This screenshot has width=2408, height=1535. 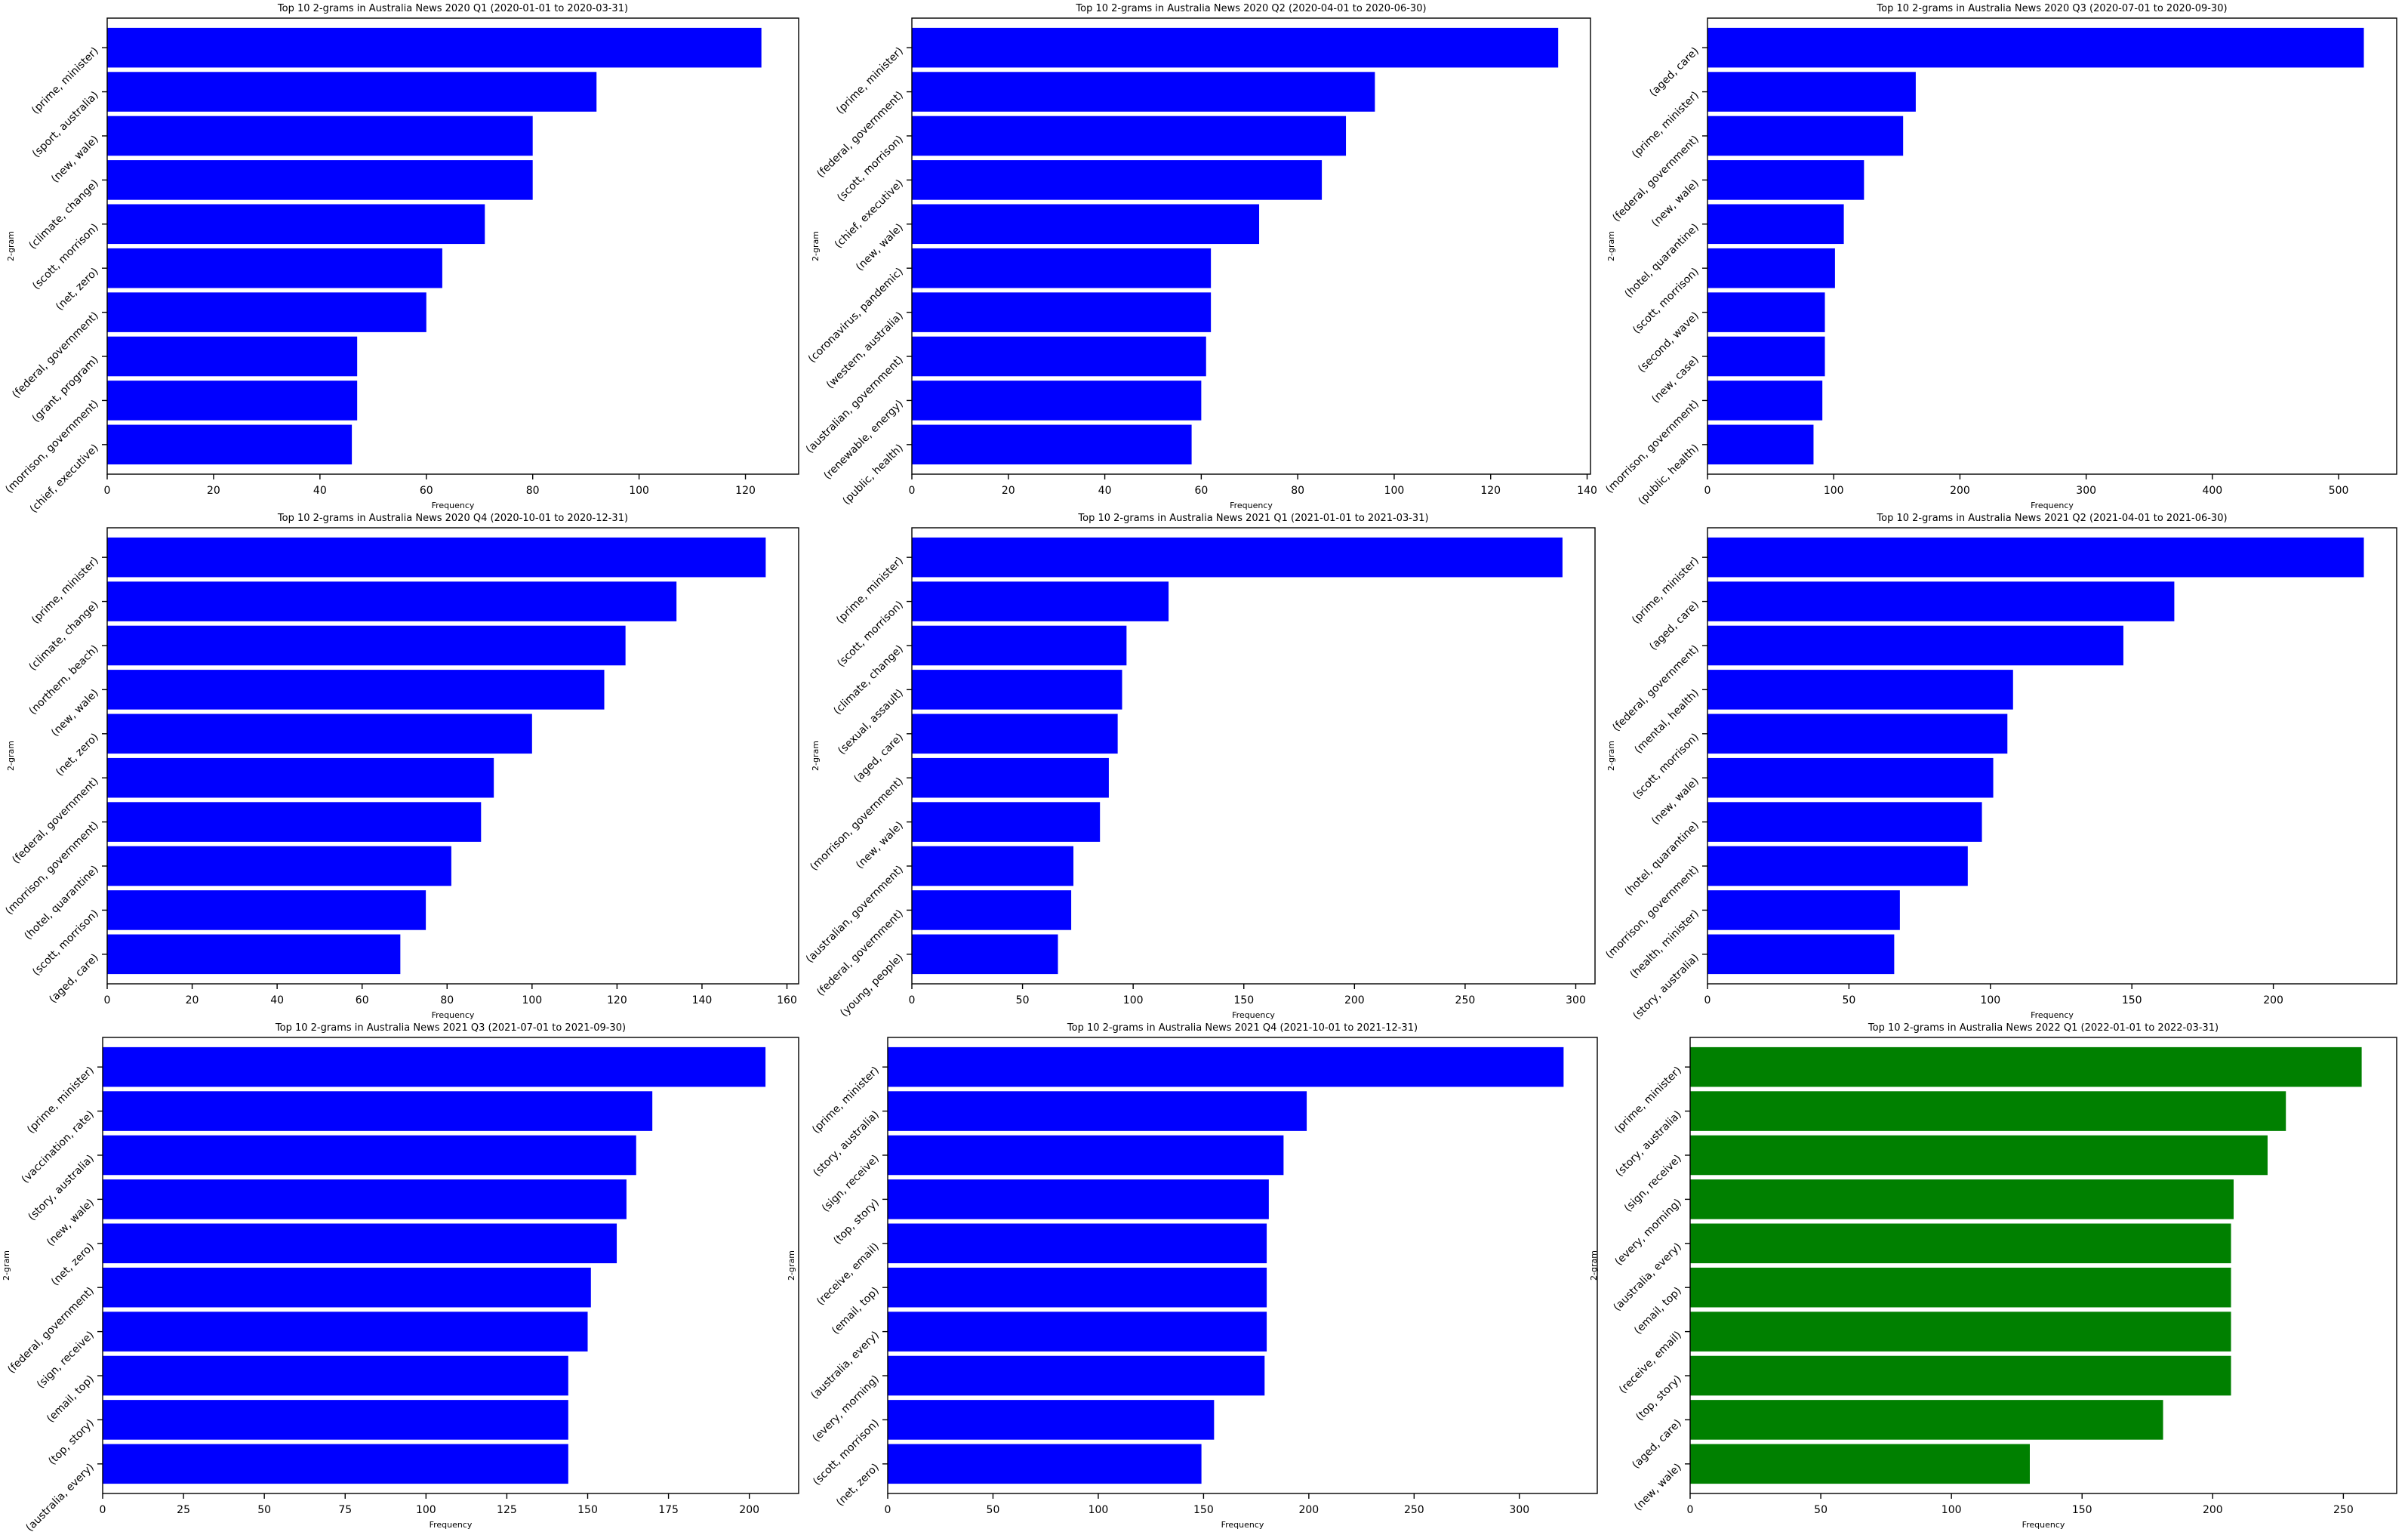 I want to click on x-tick-label: 400, so click(x=2212, y=491).